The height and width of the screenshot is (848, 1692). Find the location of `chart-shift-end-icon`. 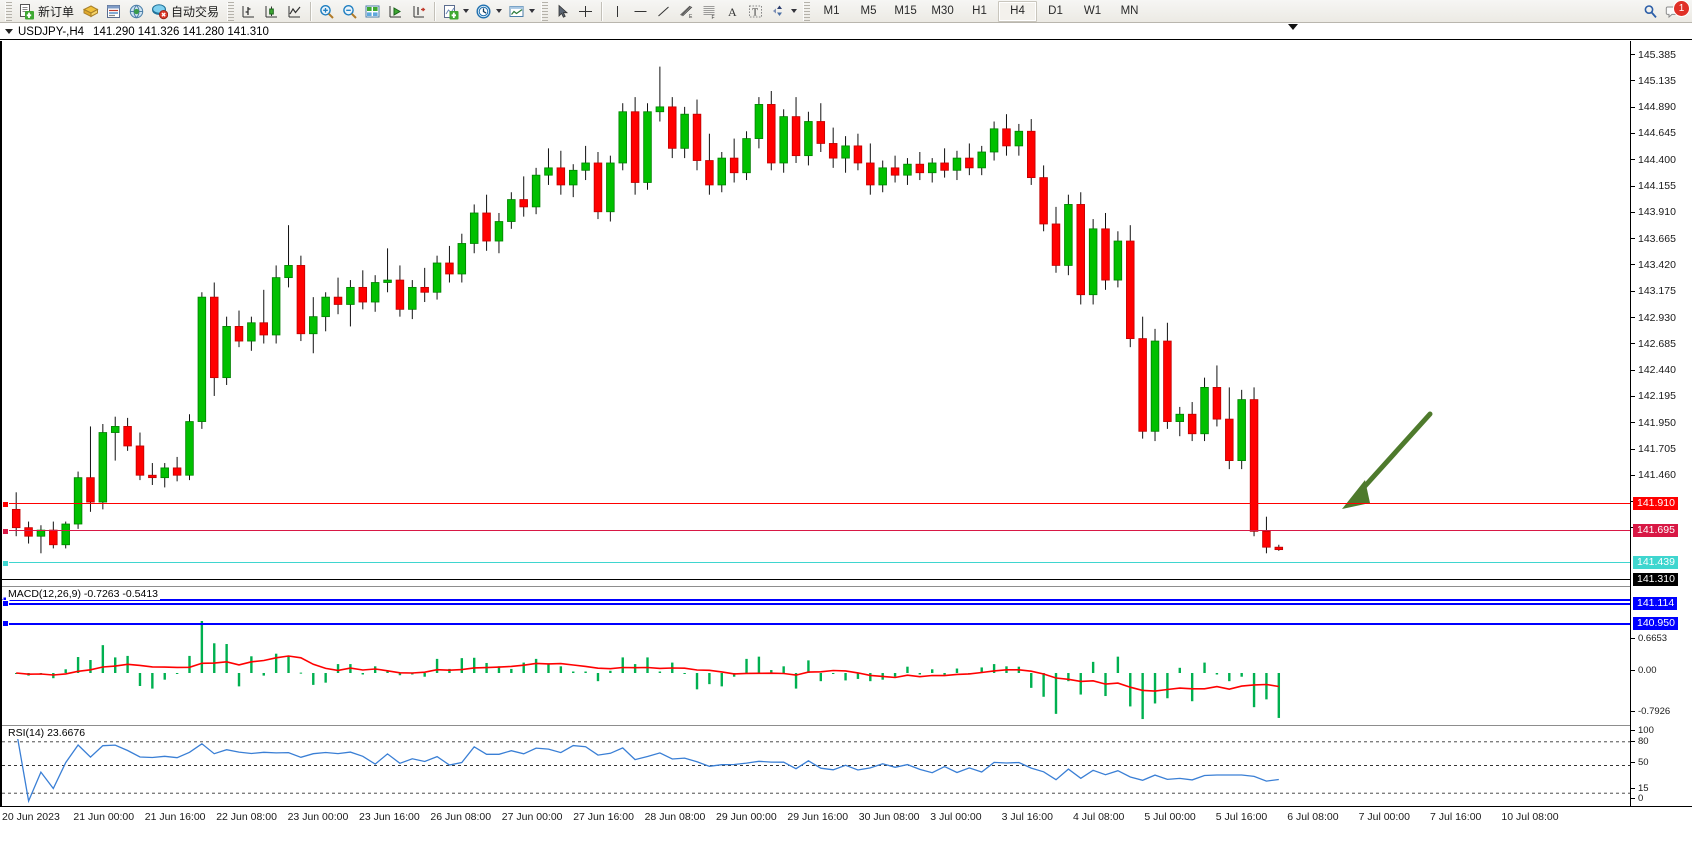

chart-shift-end-icon is located at coordinates (418, 11).